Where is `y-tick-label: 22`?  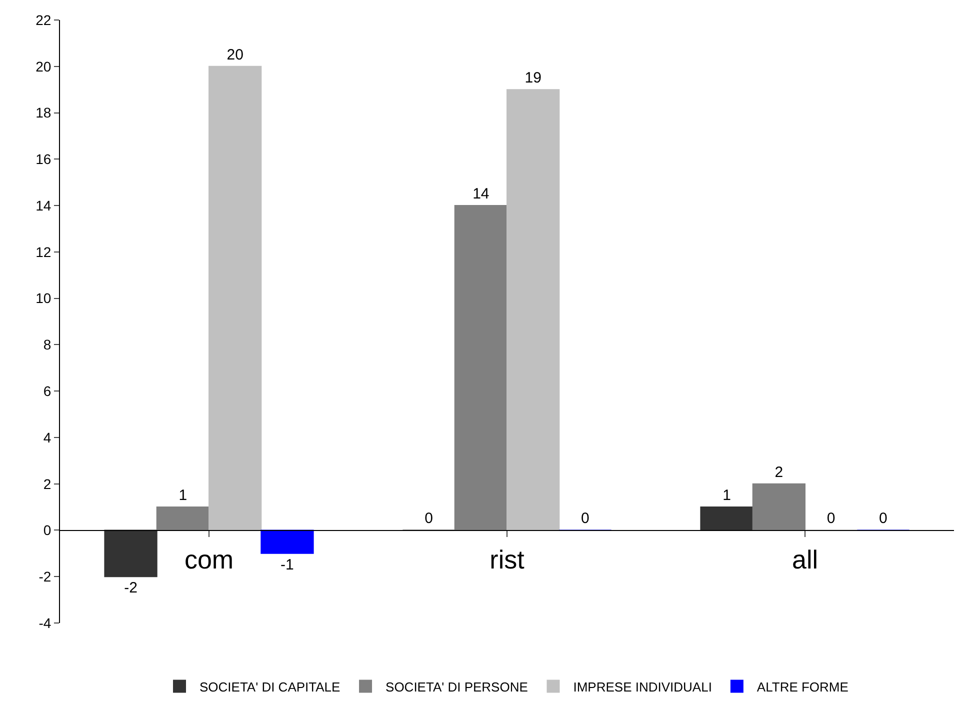 y-tick-label: 22 is located at coordinates (44, 20).